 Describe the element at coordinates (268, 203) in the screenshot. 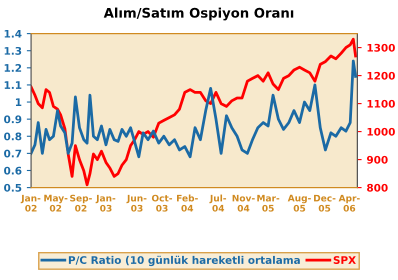

I see `x-tick-label: Mar- 05` at that location.